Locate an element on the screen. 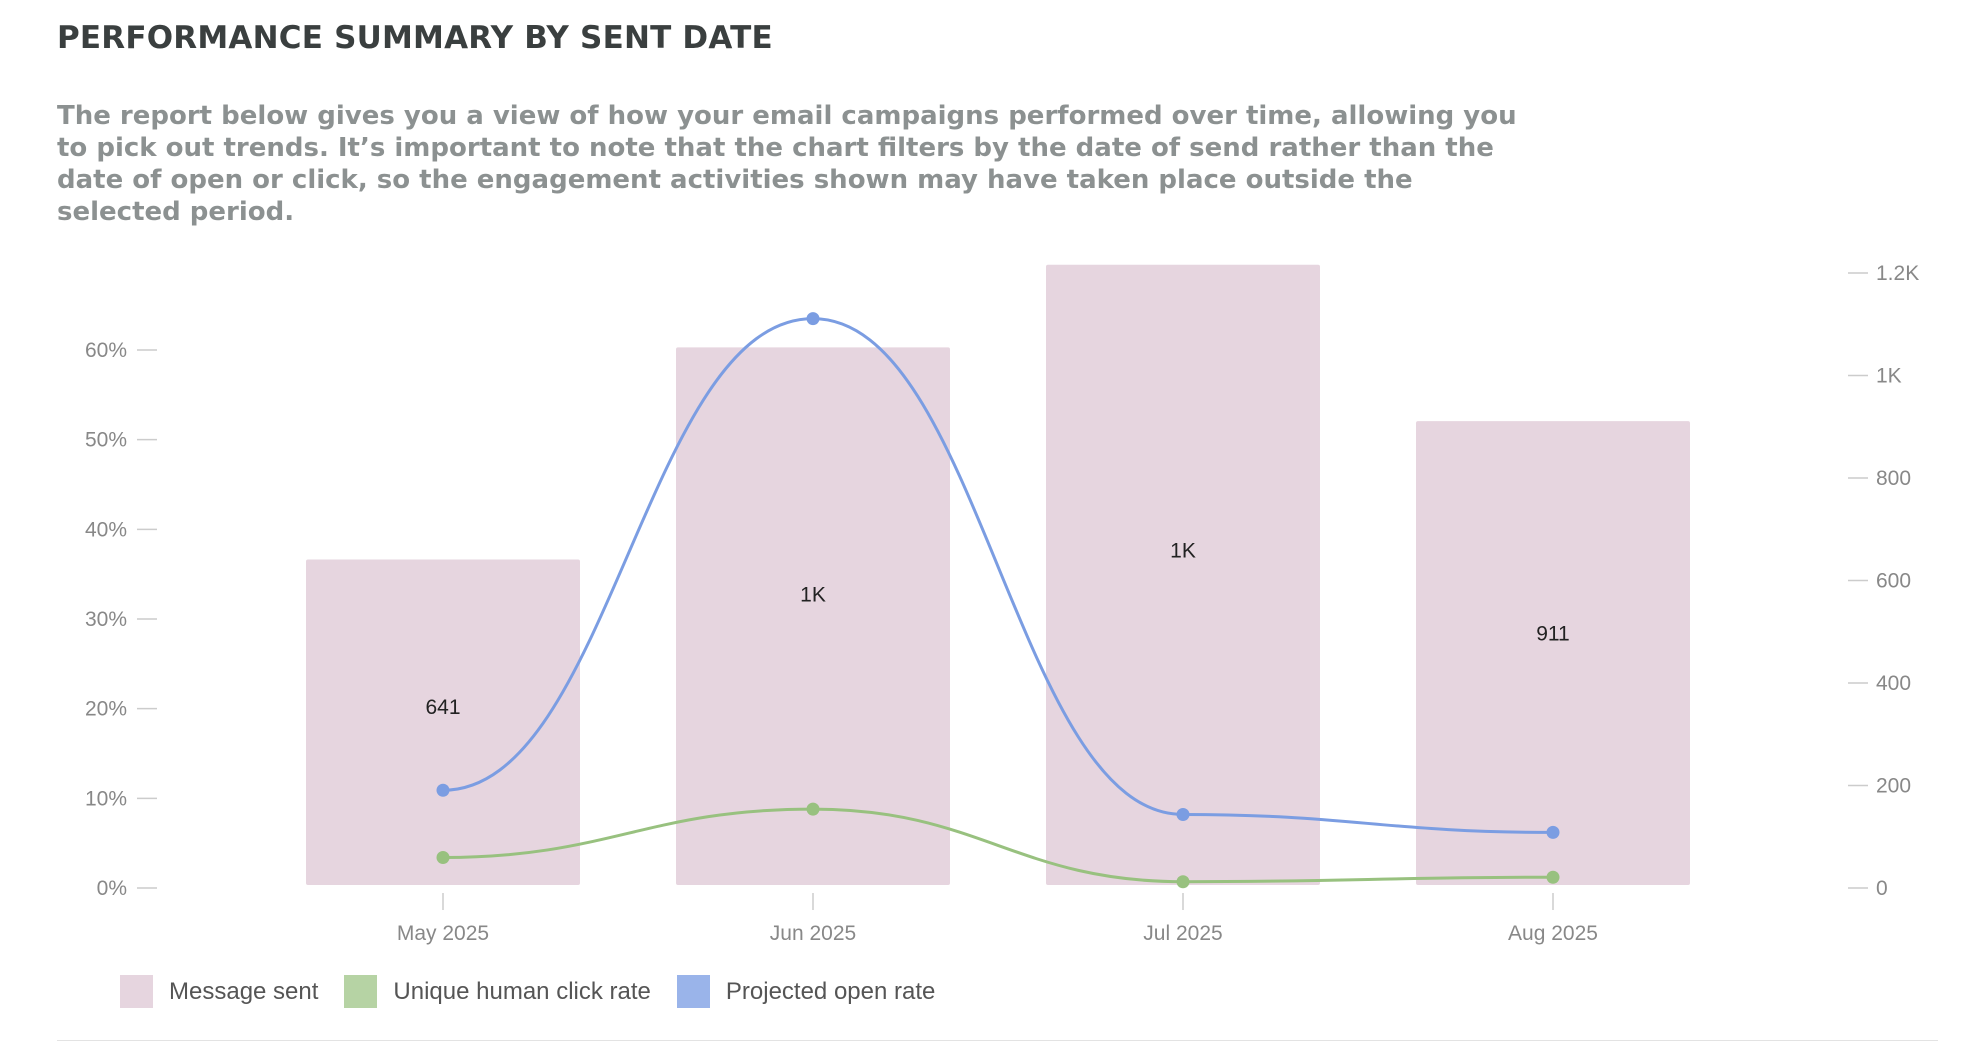 The height and width of the screenshot is (1042, 1968). right-axis-tick-label: 400 is located at coordinates (1893, 683).